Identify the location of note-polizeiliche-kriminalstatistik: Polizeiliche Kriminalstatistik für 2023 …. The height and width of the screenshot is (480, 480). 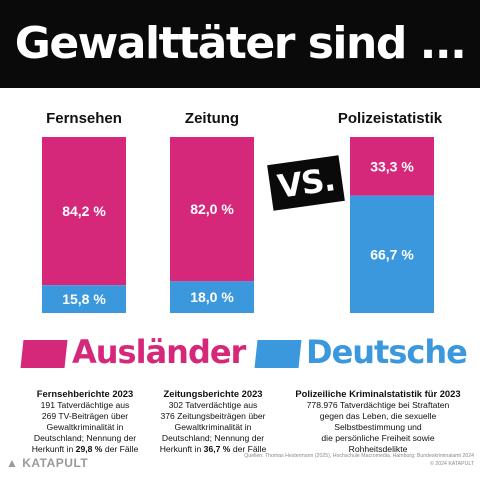
(378, 421).